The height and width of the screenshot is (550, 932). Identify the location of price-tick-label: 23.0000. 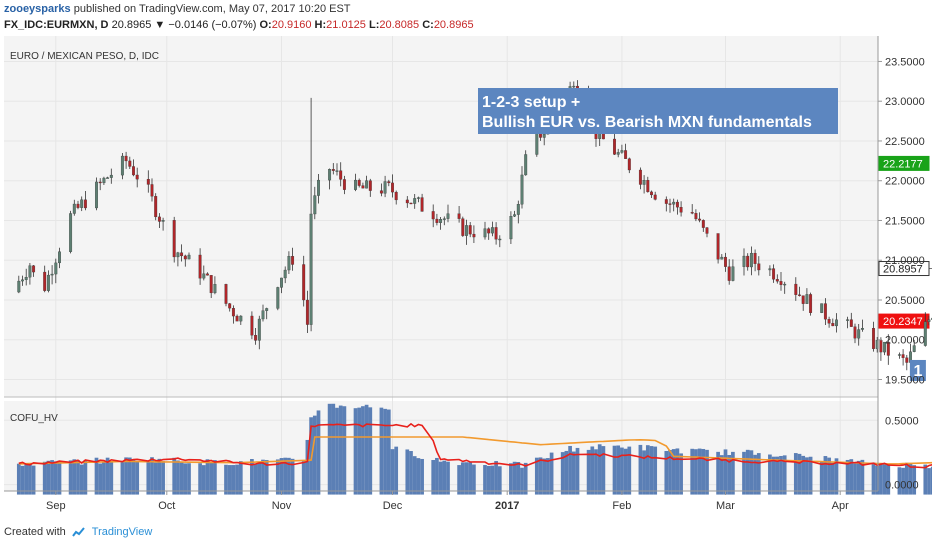
(905, 102).